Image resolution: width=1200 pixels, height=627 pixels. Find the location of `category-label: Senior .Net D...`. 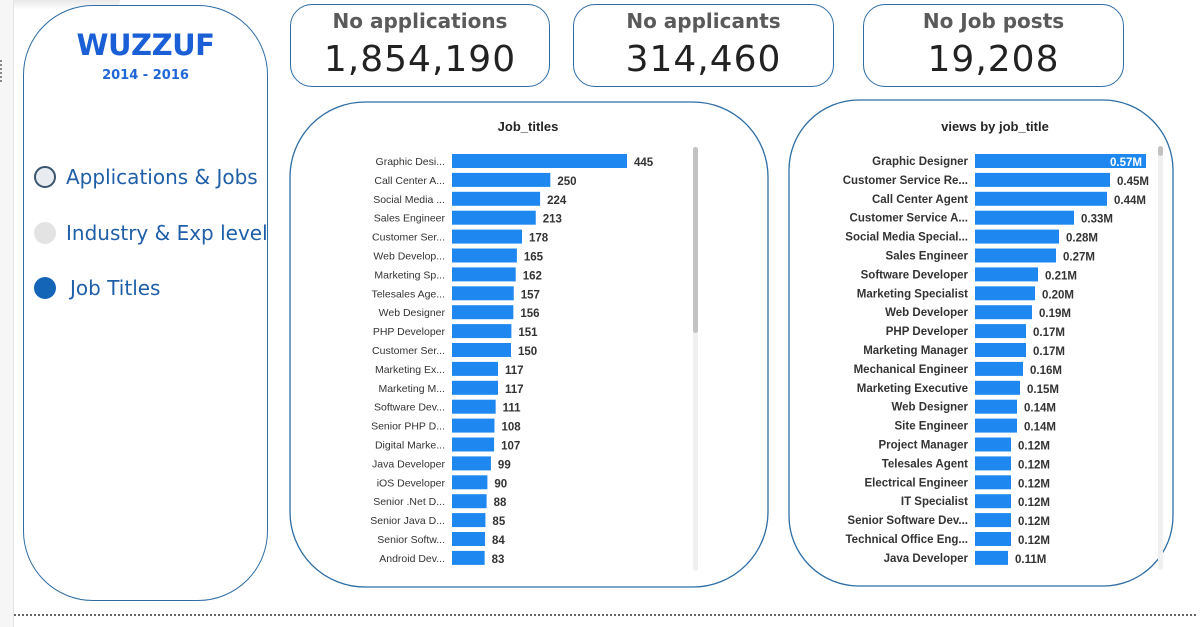

category-label: Senior .Net D... is located at coordinates (409, 502).